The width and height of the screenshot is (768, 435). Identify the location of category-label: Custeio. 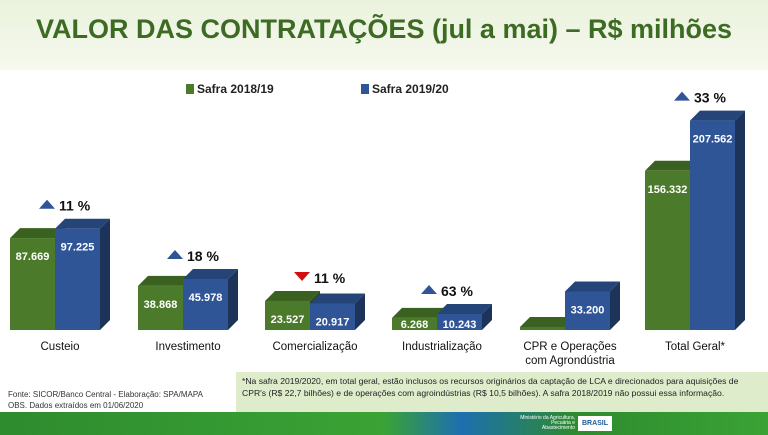
(60, 347).